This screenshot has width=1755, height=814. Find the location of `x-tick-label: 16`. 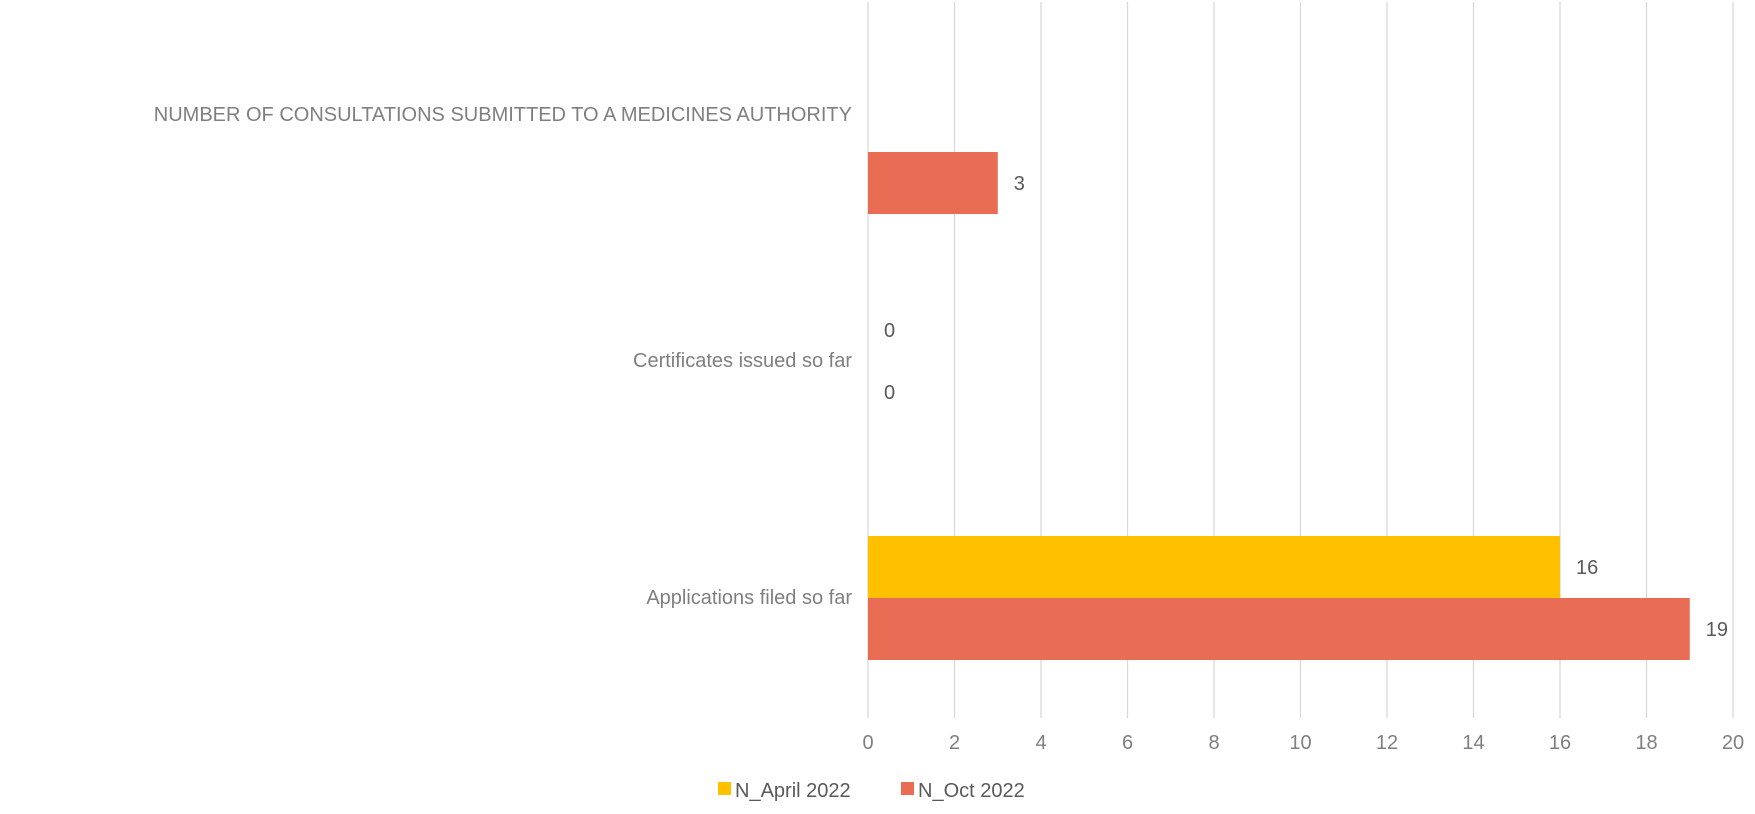

x-tick-label: 16 is located at coordinates (1560, 743).